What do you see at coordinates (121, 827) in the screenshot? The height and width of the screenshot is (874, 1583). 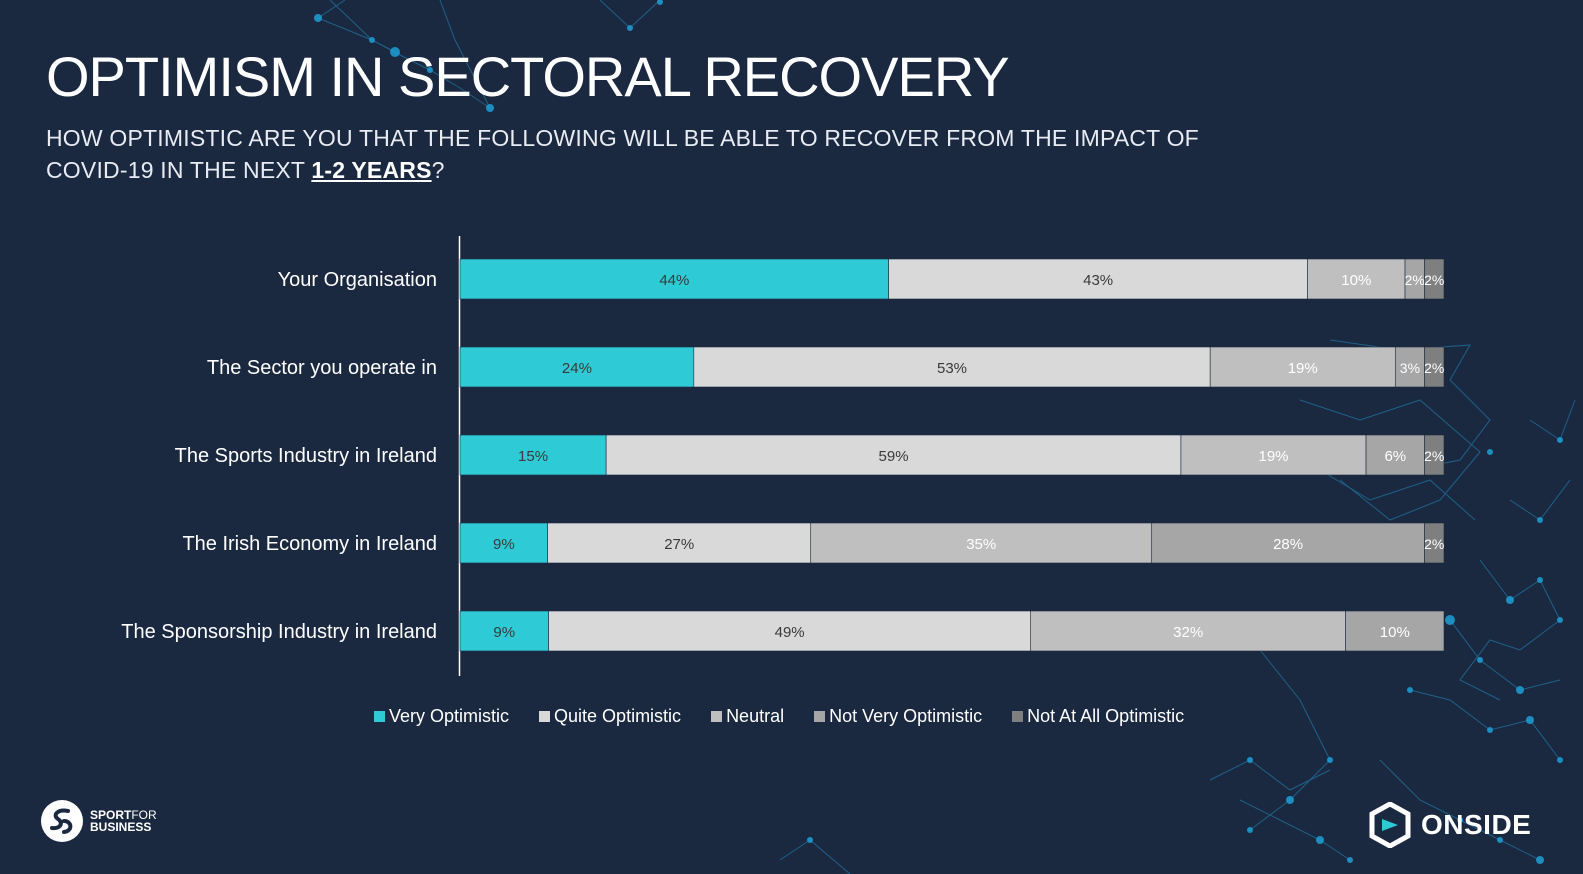 I see `logo-left-line2: BUSINESS` at bounding box center [121, 827].